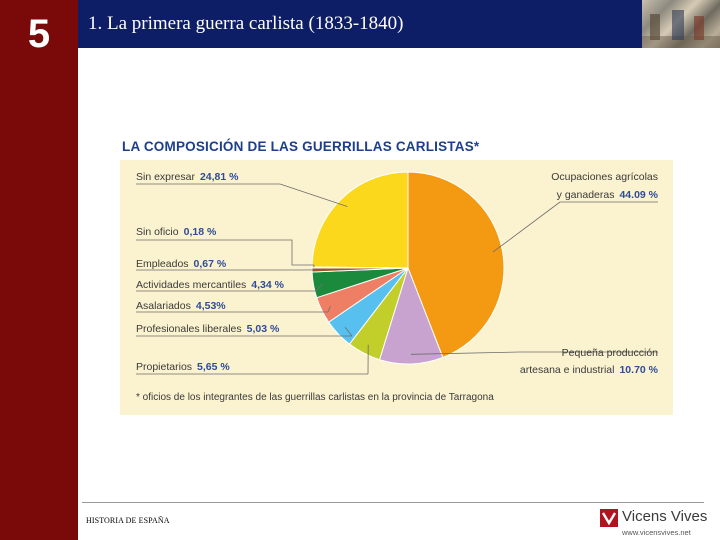  Describe the element at coordinates (213, 367) in the screenshot. I see `slice-value: 5,65 %` at that location.